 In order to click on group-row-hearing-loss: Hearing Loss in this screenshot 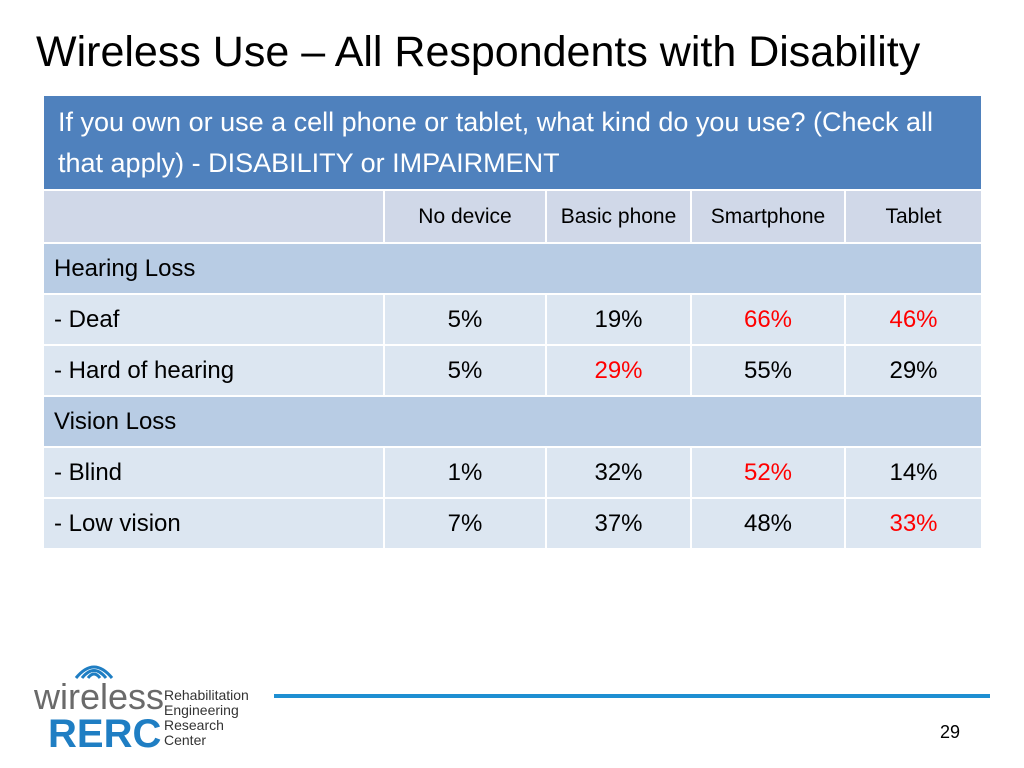, I will do `click(513, 268)`.